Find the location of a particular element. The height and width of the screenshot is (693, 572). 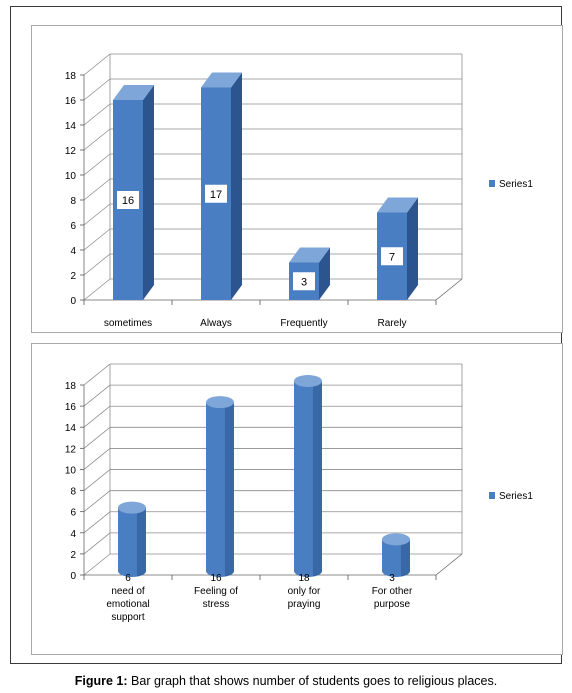

x-tick-label: purpose is located at coordinates (392, 604).